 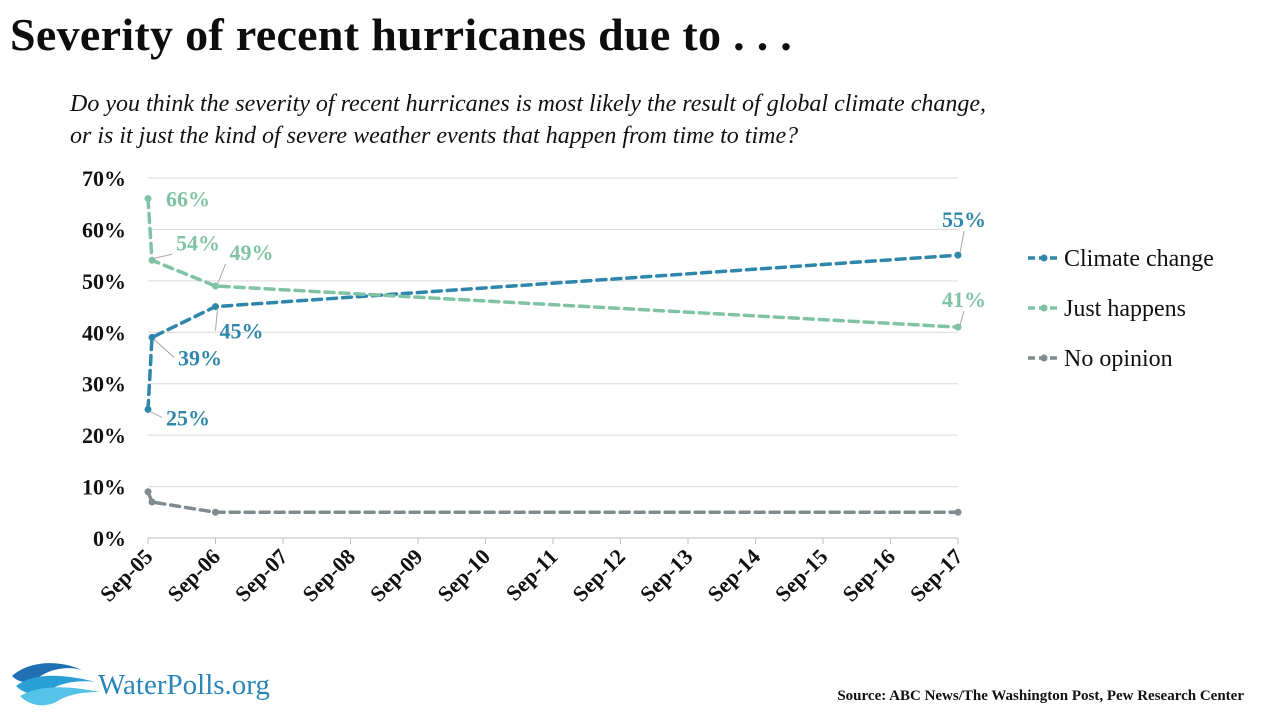 I want to click on data-label: 25%, so click(x=188, y=417).